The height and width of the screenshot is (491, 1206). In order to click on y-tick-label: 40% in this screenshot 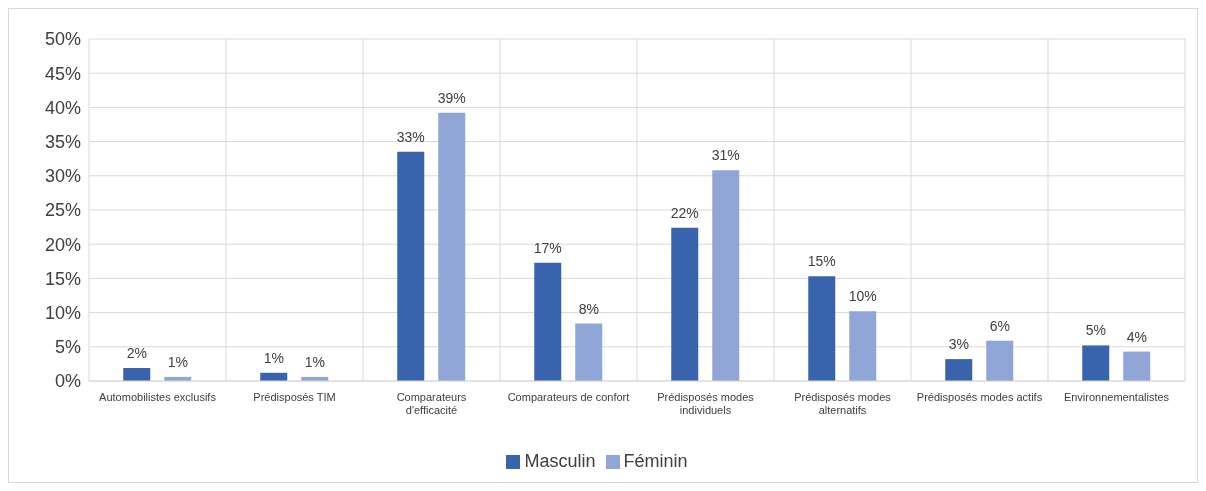, I will do `click(62, 107)`.